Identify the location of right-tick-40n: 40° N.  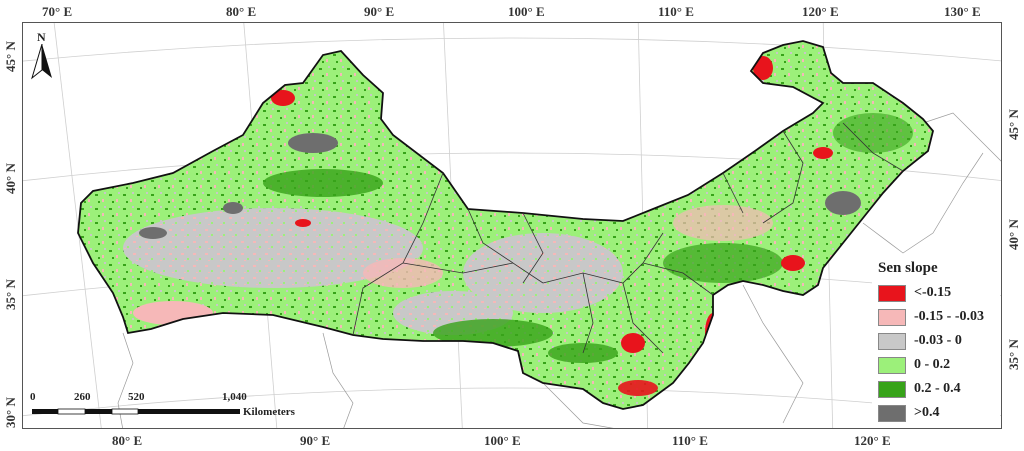
(1013, 234).